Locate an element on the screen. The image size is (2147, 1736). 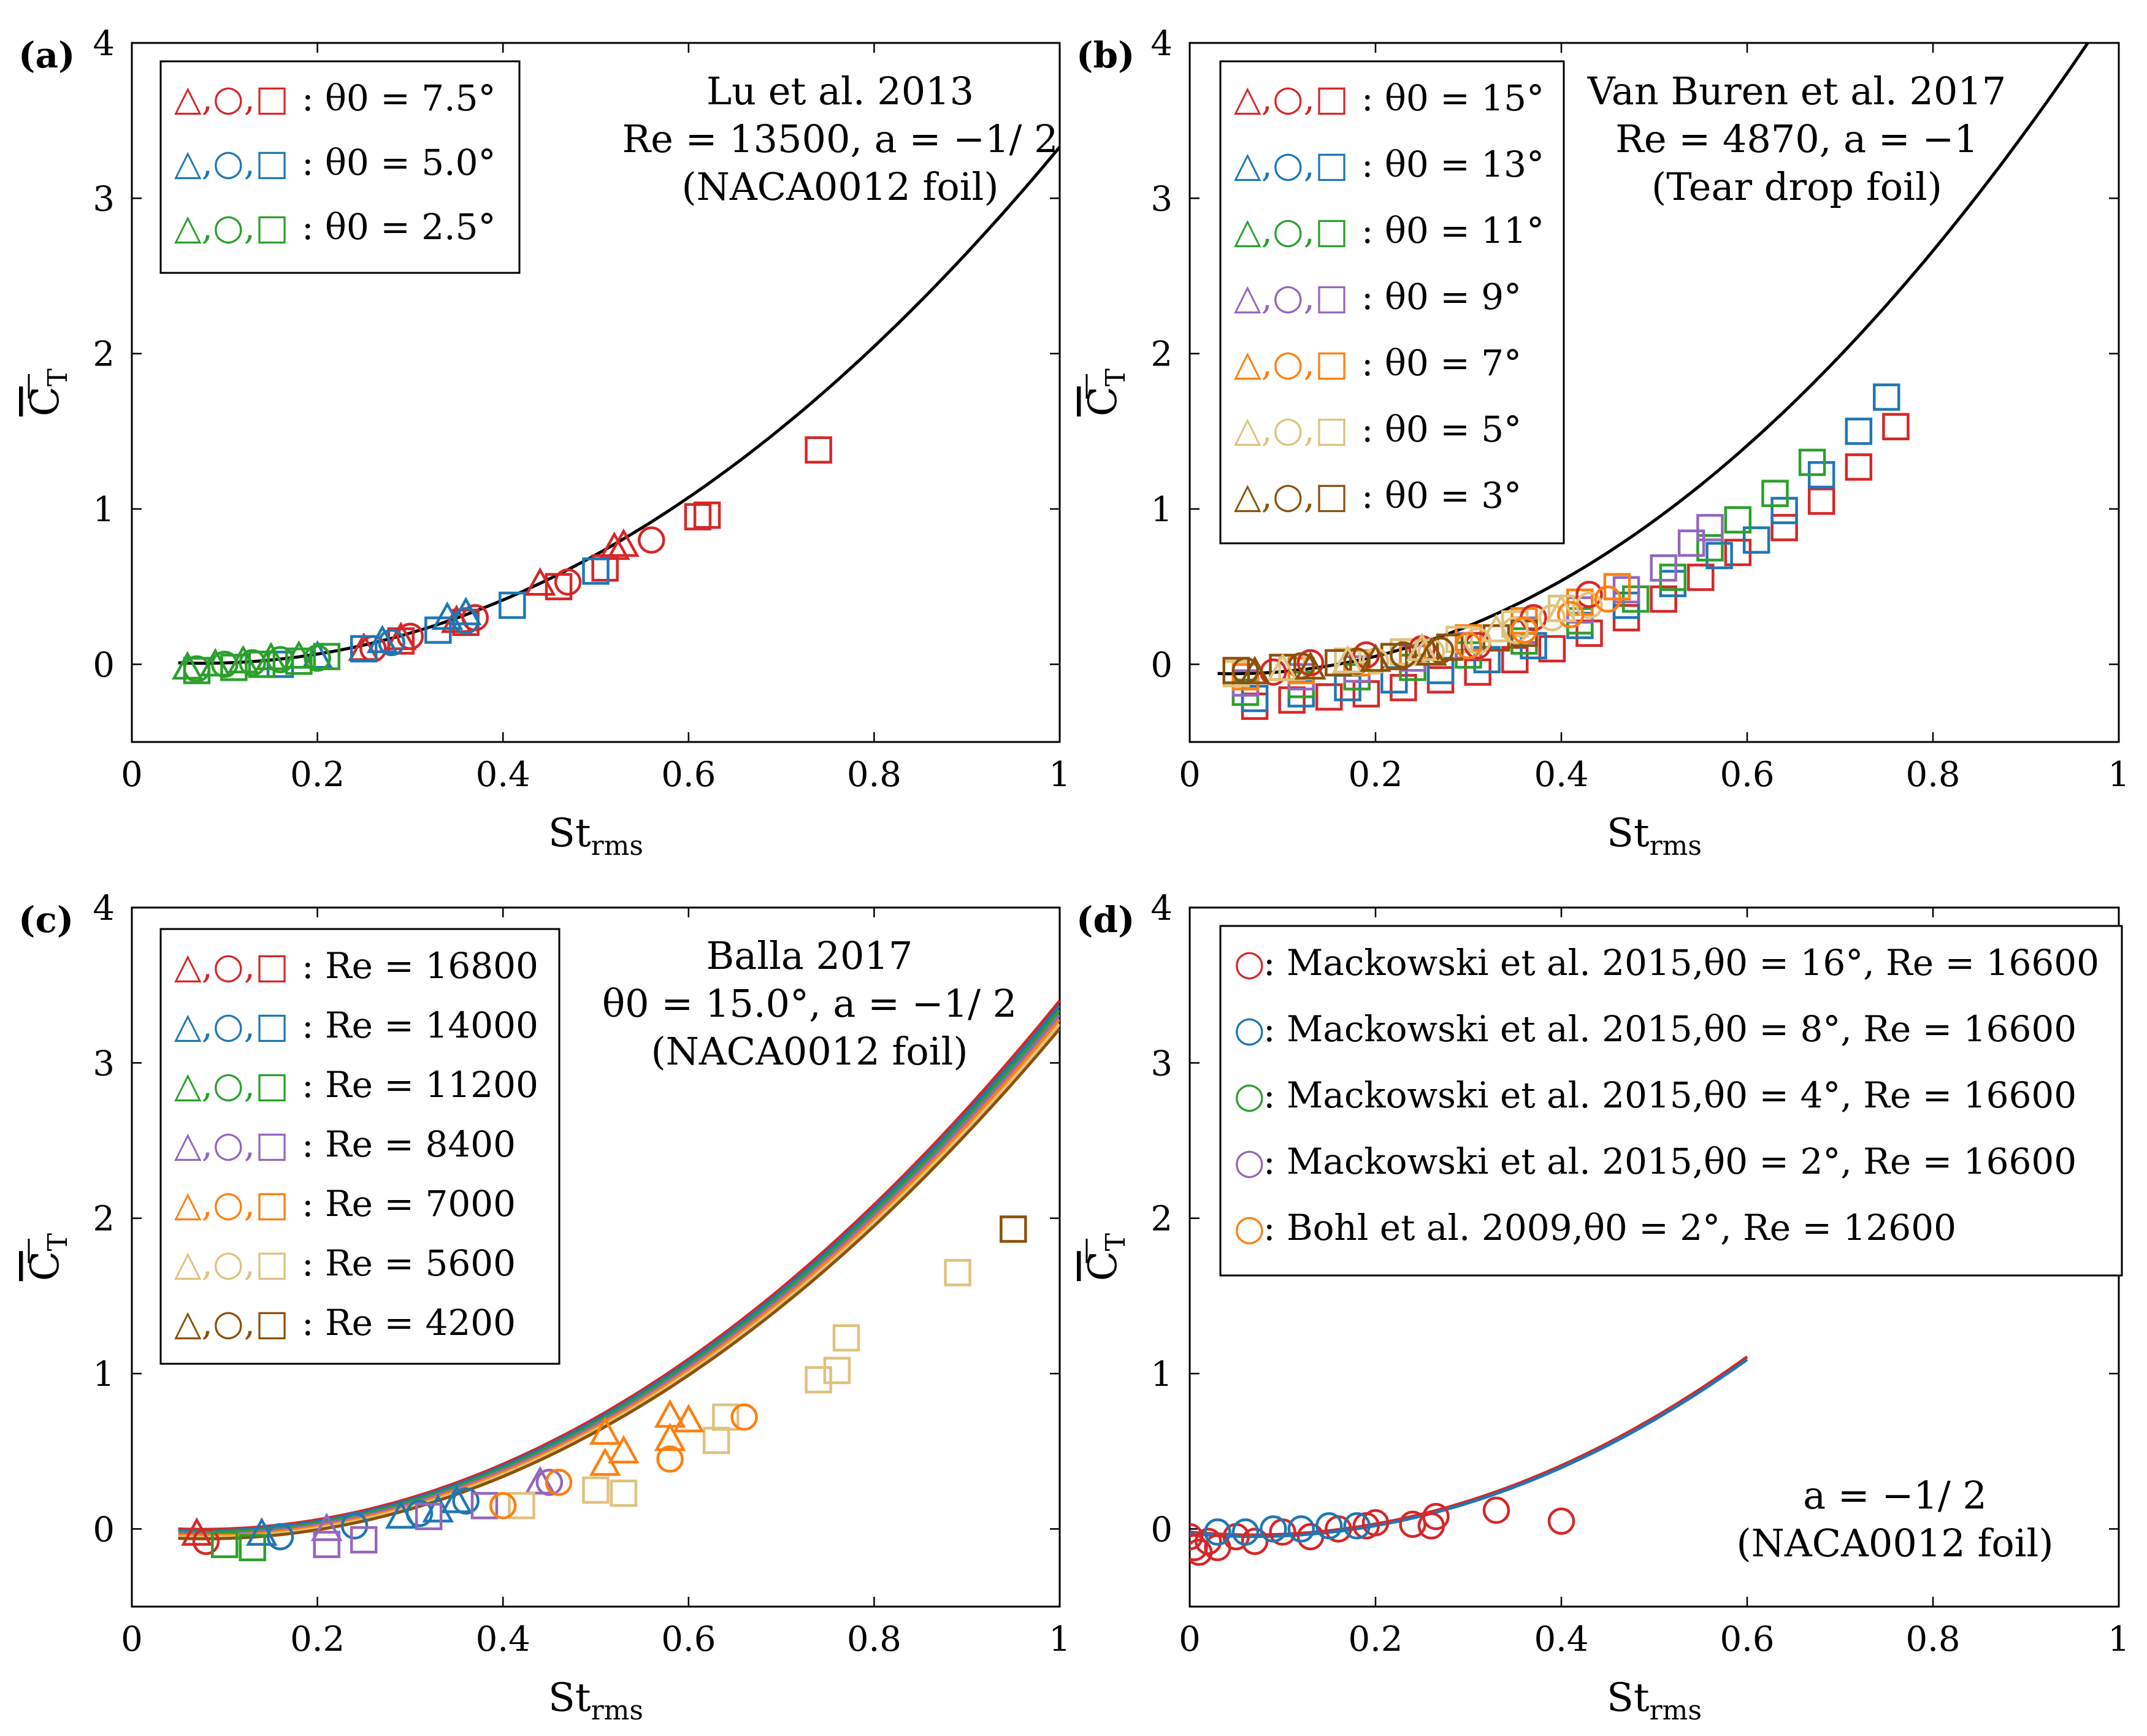
legend-label: : θ0 = 9° is located at coordinates (1441, 297).